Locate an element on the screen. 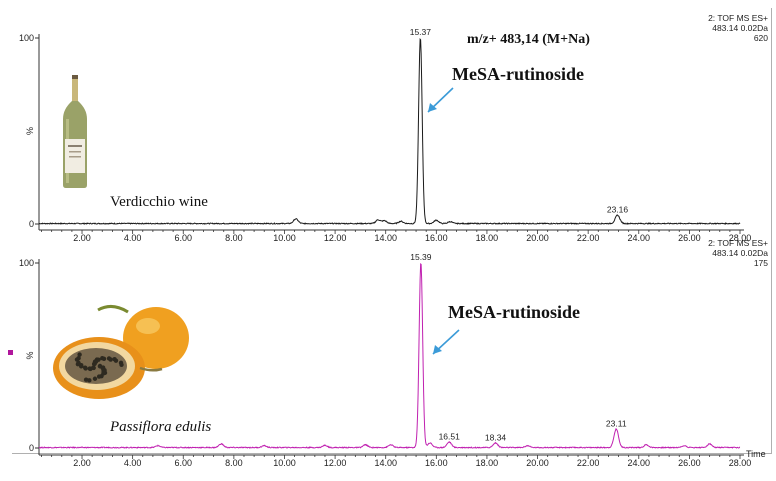 The height and width of the screenshot is (481, 776). peak-label: 23.16 is located at coordinates (618, 210).